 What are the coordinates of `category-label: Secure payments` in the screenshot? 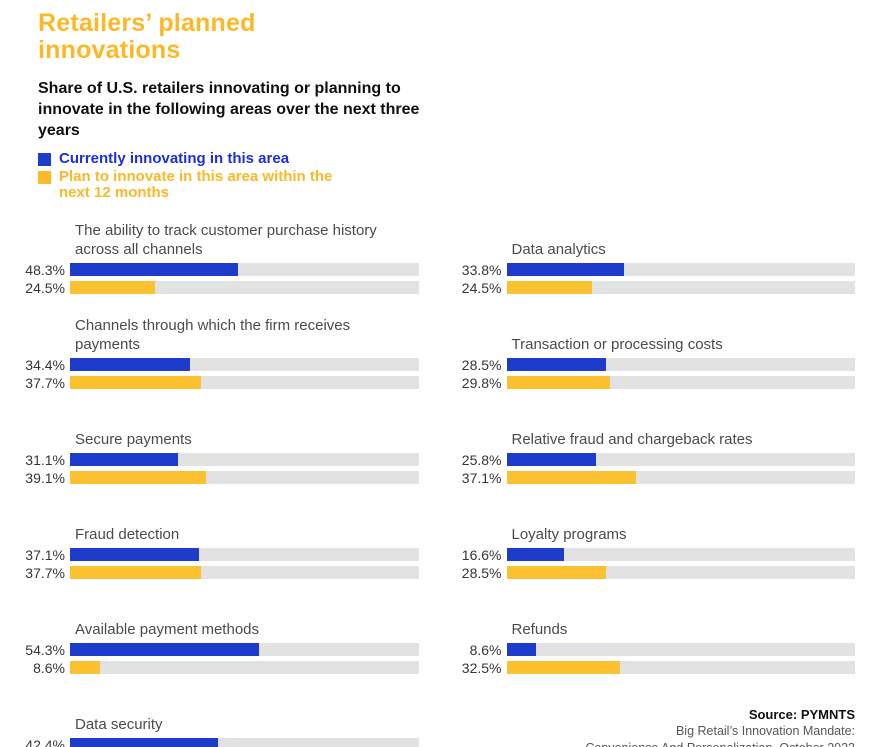 It's located at (133, 439).